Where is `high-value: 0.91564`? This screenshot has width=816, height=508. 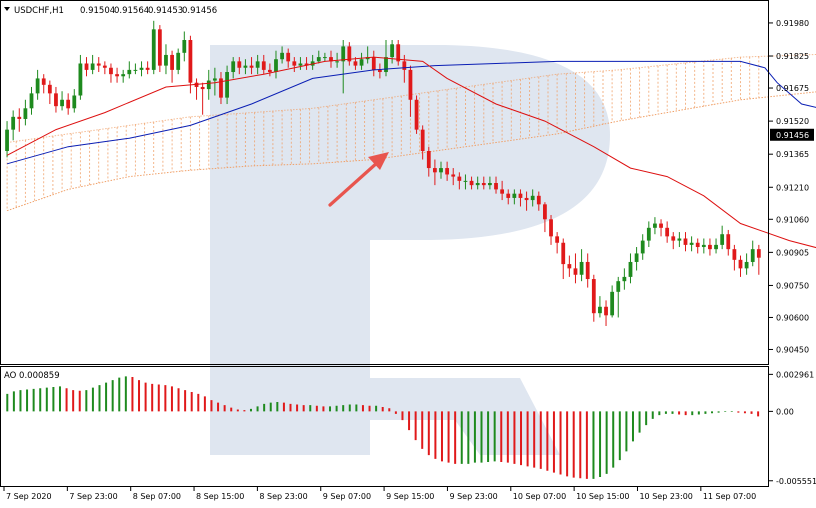
high-value: 0.91564 is located at coordinates (131, 11).